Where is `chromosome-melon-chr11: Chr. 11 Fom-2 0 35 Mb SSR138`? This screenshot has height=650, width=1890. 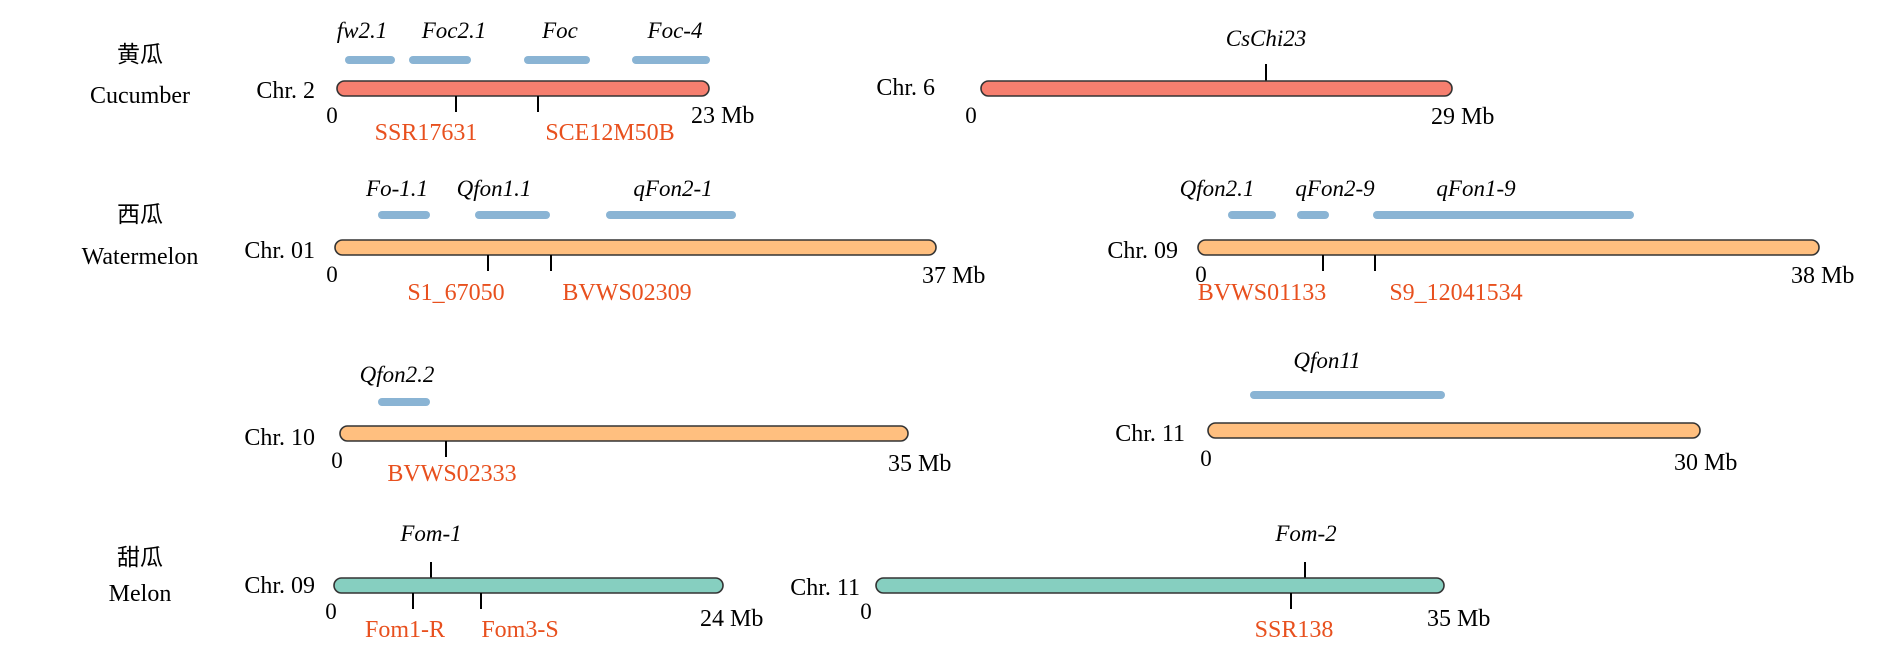
chromosome-melon-chr11: Chr. 11 Fom-2 0 35 Mb SSR138 is located at coordinates (1140, 582).